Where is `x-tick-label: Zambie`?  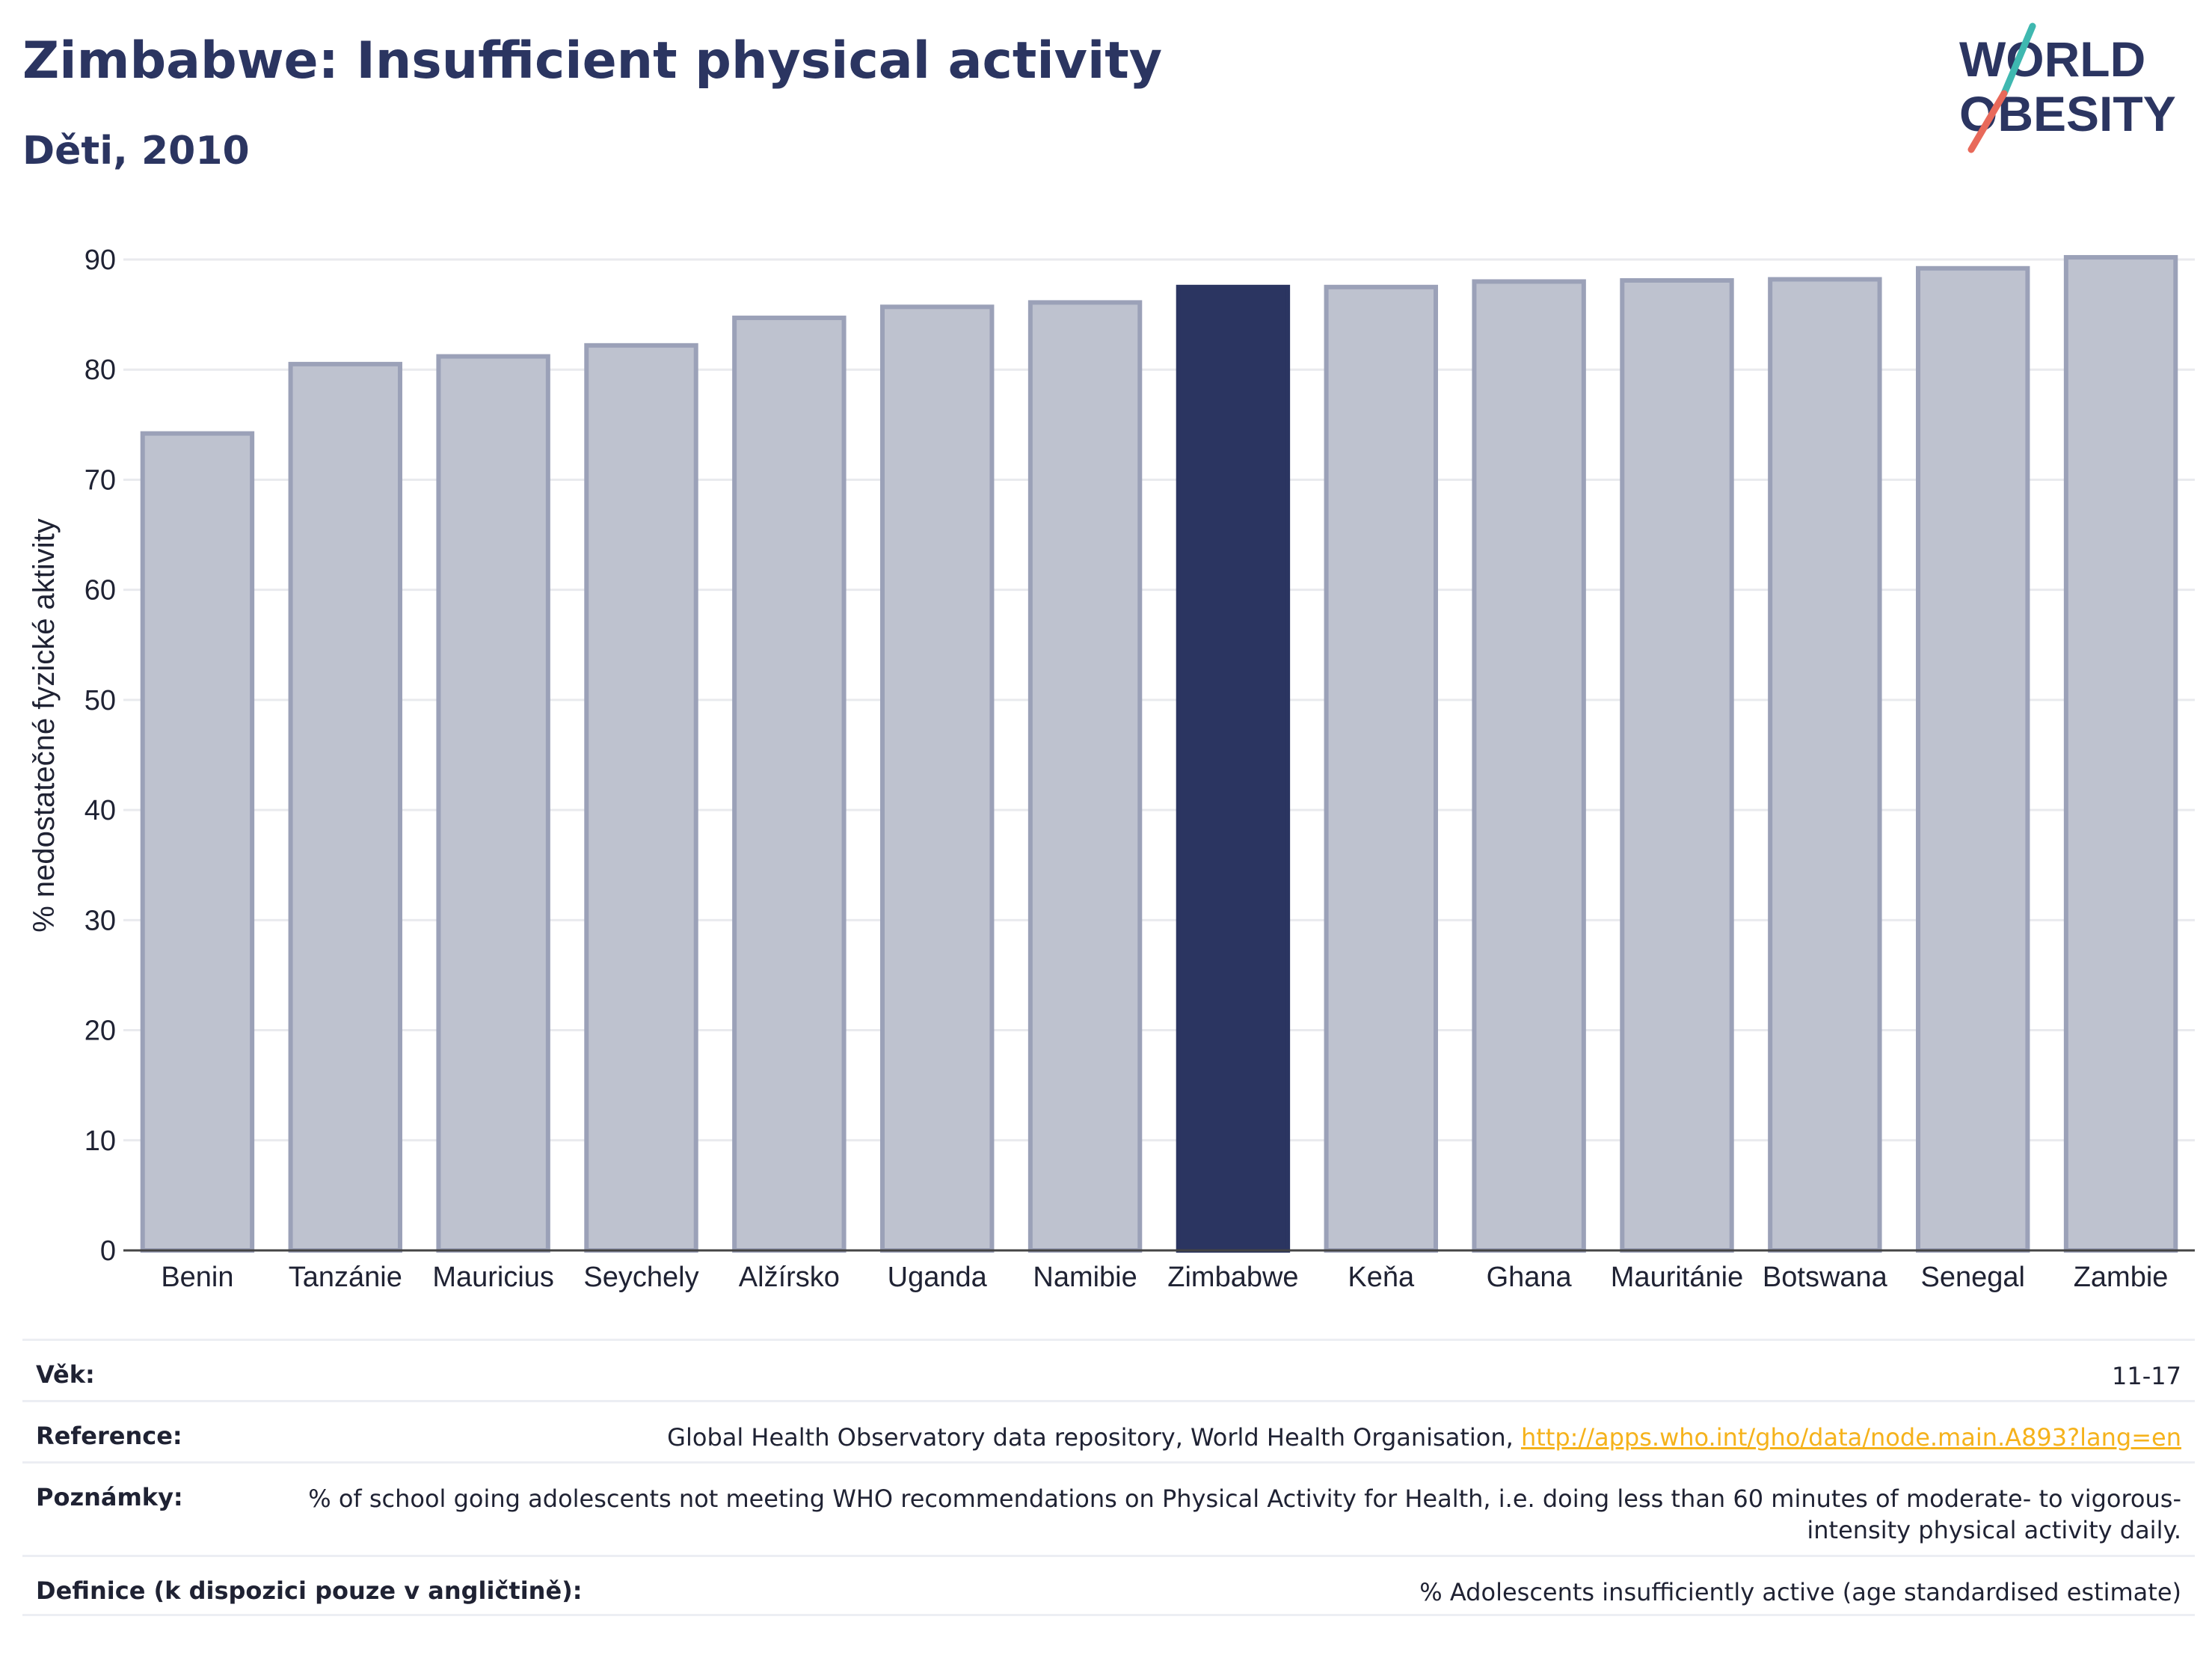
x-tick-label: Zambie is located at coordinates (2121, 1277).